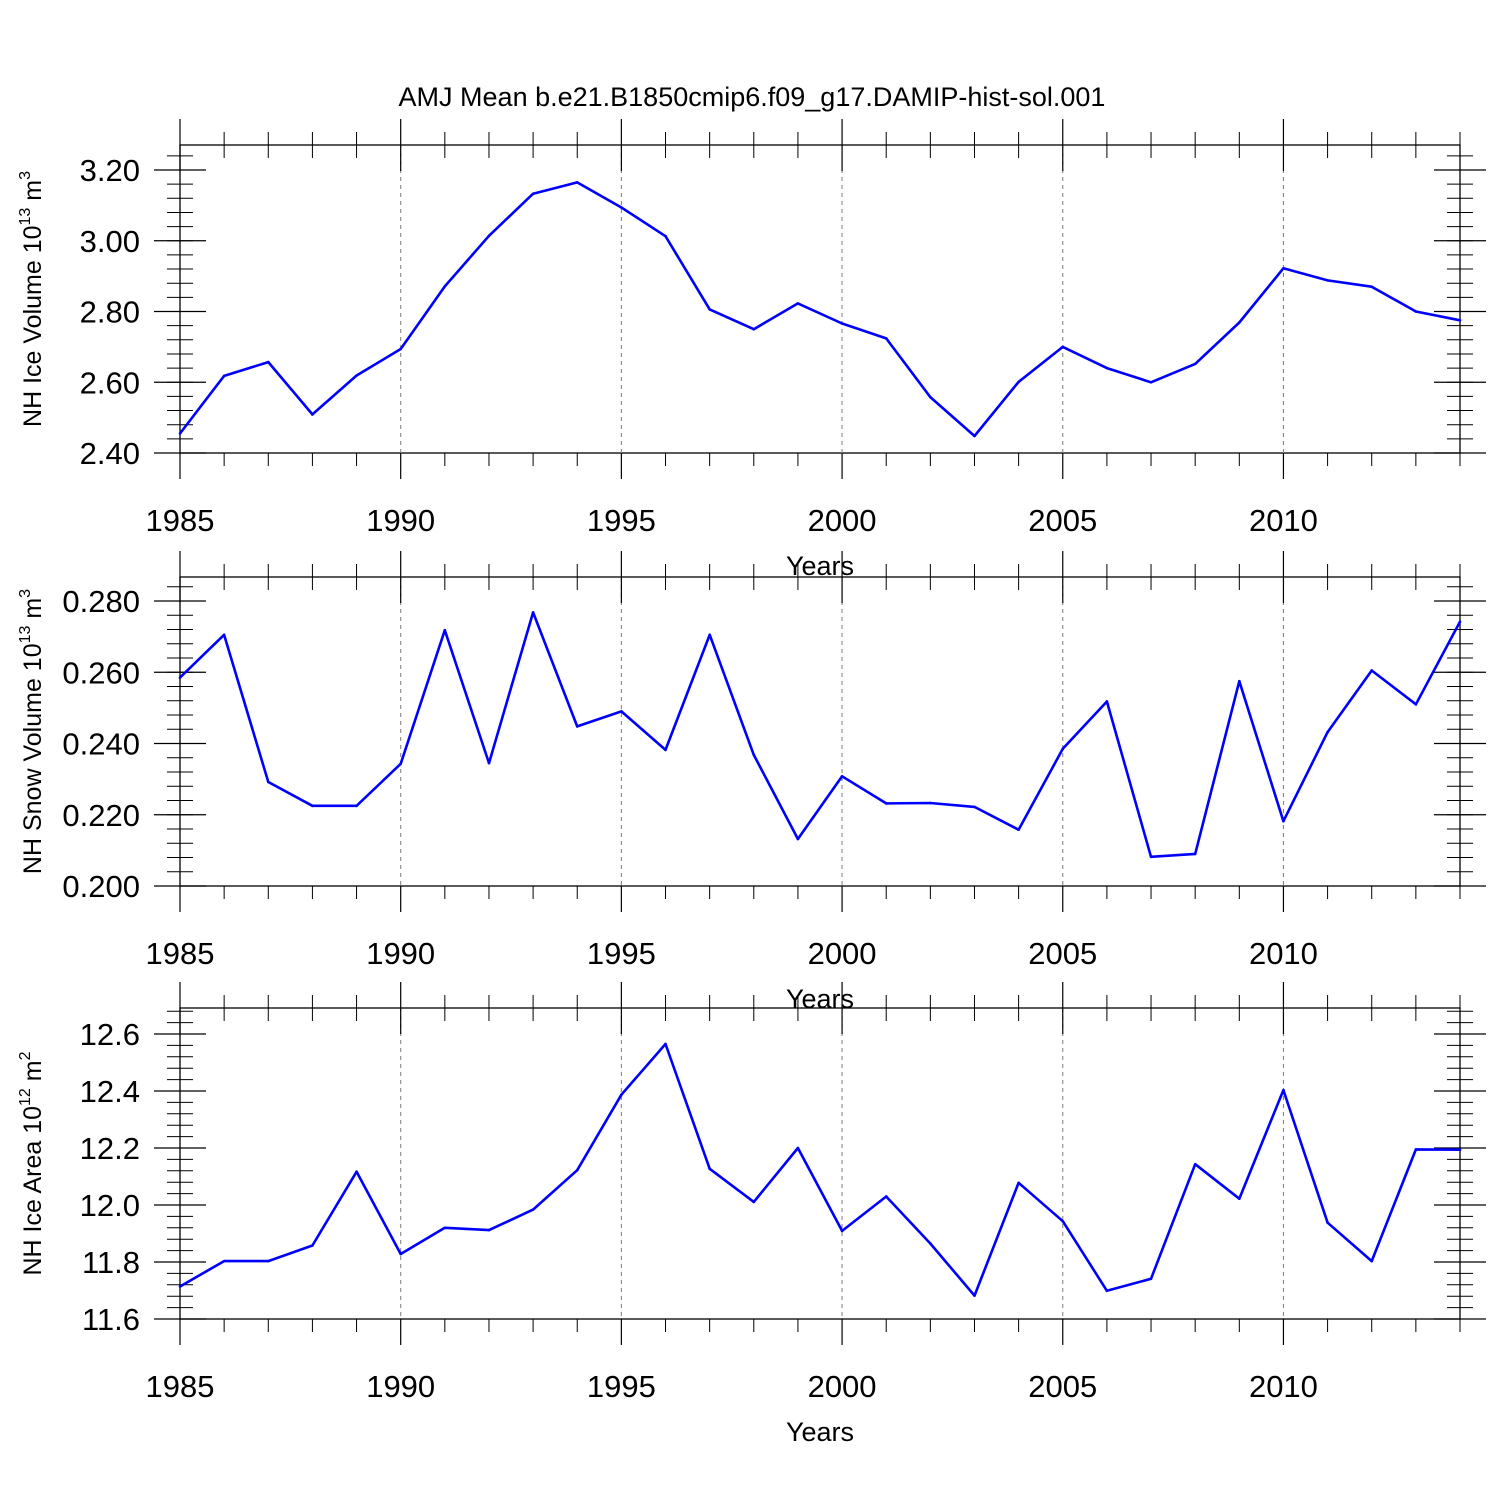  I want to click on y-tick-label: 0.260, so click(101, 672).